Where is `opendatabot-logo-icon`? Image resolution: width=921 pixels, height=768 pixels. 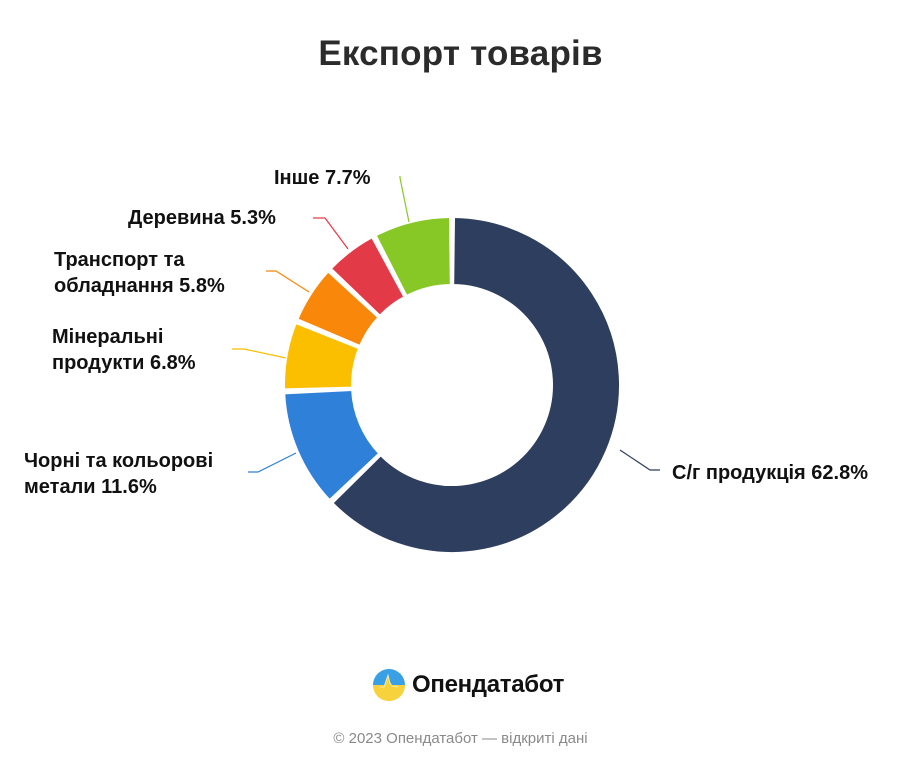
opendatabot-logo-icon is located at coordinates (389, 685).